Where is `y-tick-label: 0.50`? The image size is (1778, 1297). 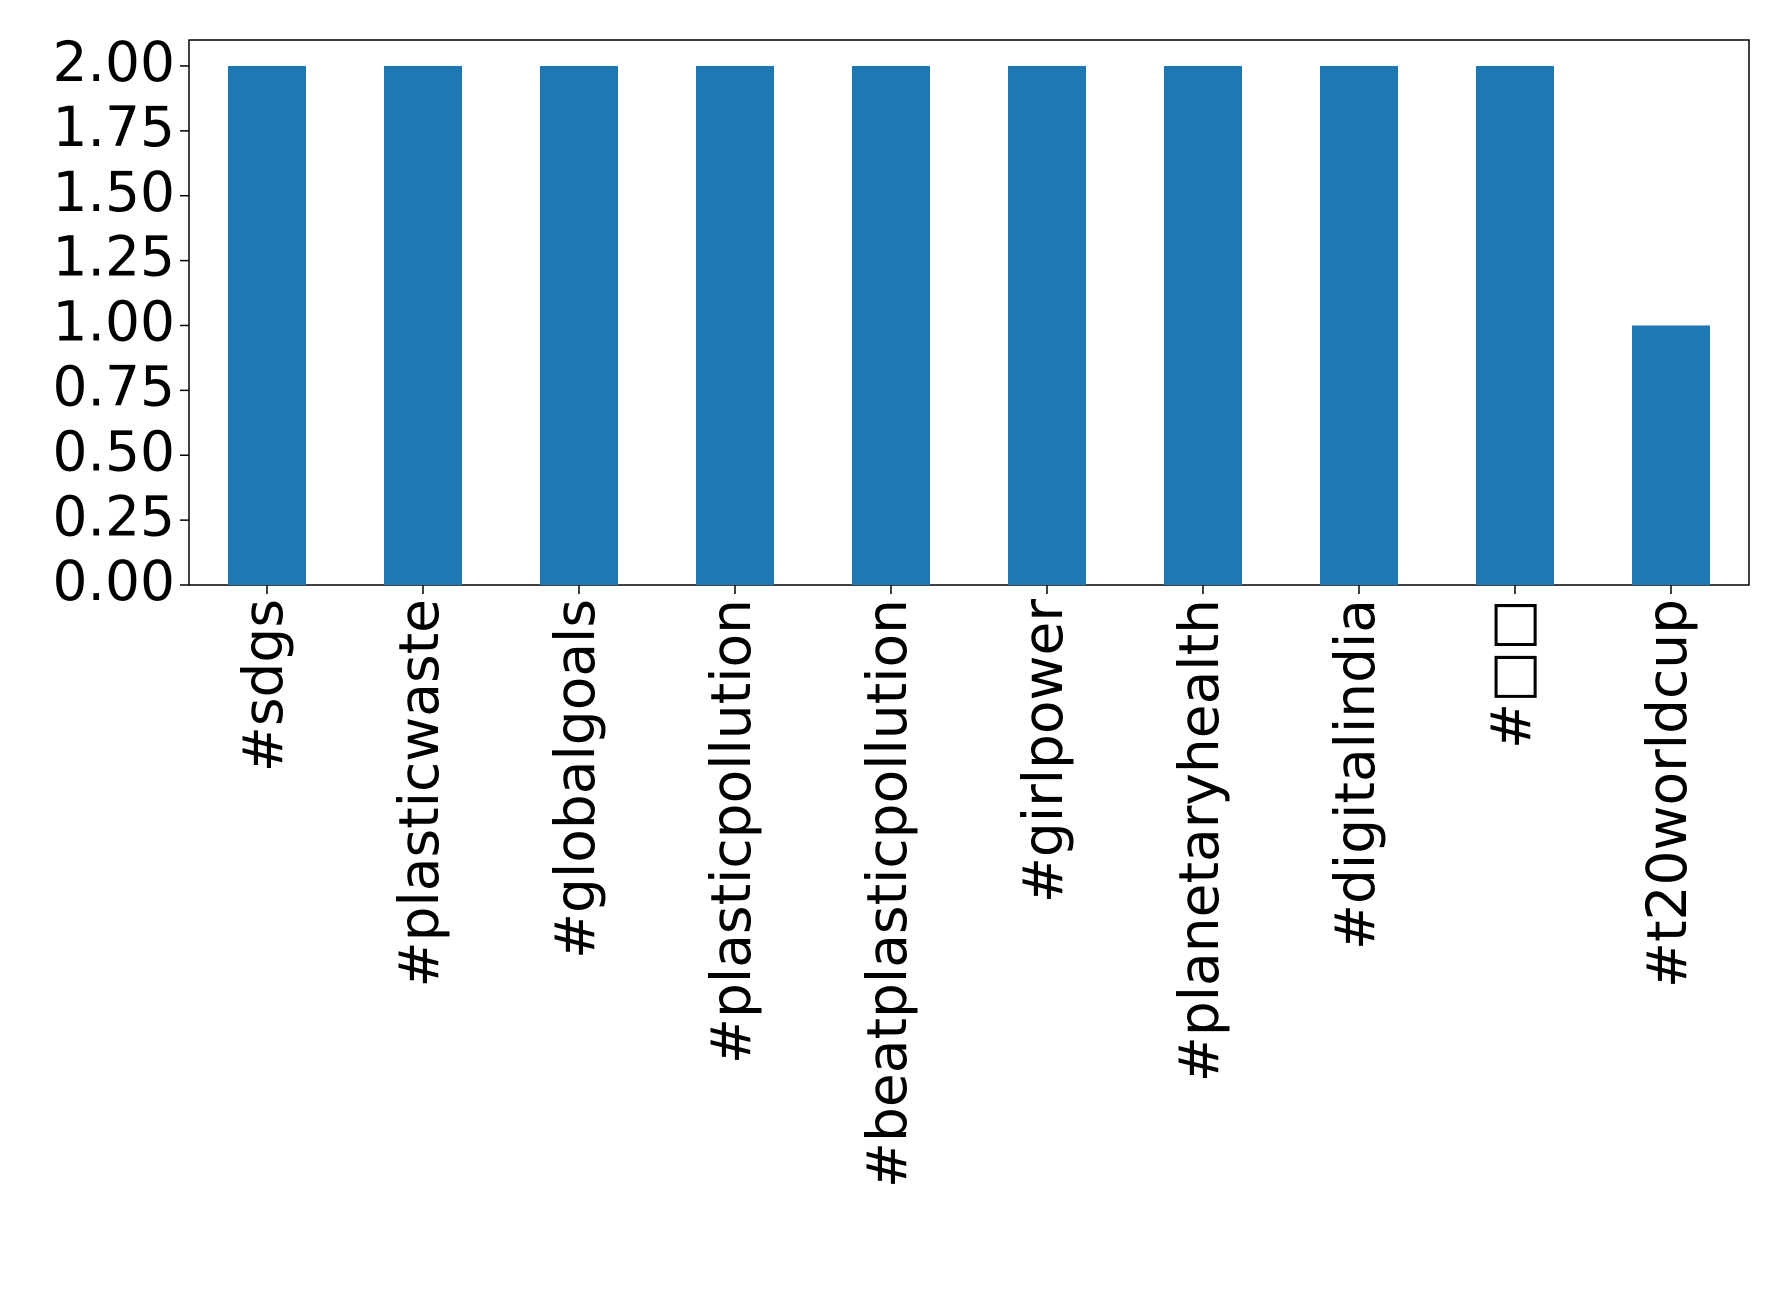
y-tick-label: 0.50 is located at coordinates (114, 451).